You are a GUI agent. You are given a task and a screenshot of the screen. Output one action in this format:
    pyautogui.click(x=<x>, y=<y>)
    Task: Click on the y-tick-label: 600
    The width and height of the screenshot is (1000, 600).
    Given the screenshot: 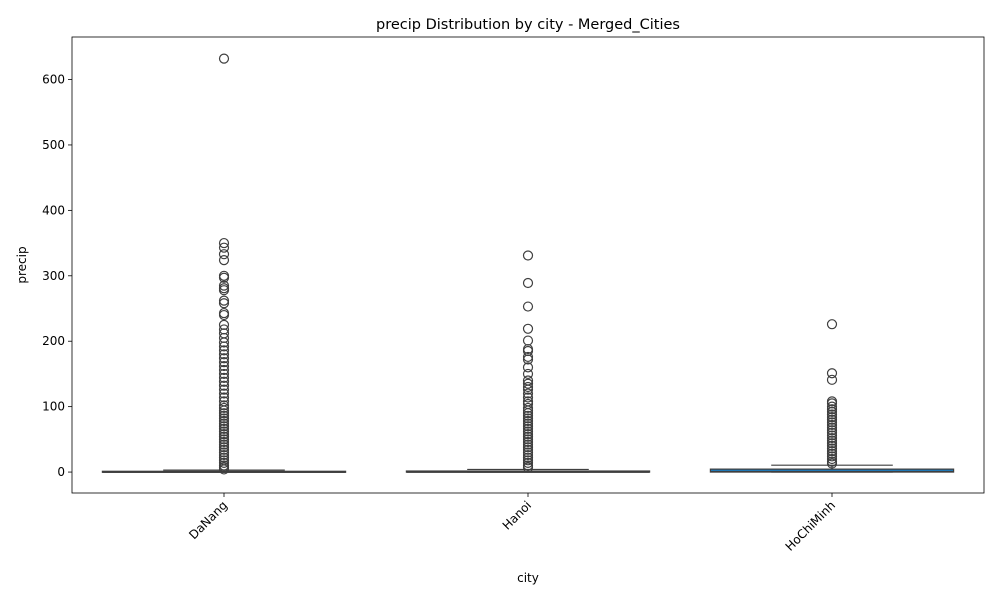 What is the action you would take?
    pyautogui.click(x=53, y=80)
    